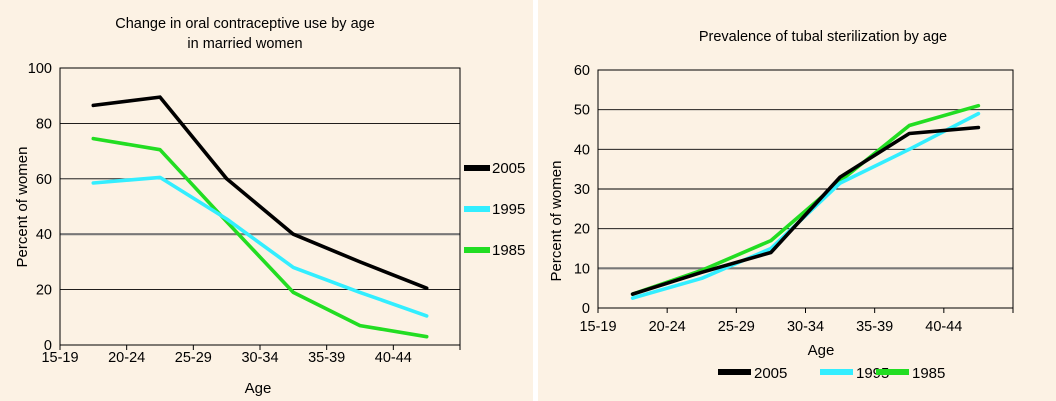 This screenshot has height=401, width=1056. Describe the element at coordinates (582, 269) in the screenshot. I see `y-tick-label-10: 10` at that location.